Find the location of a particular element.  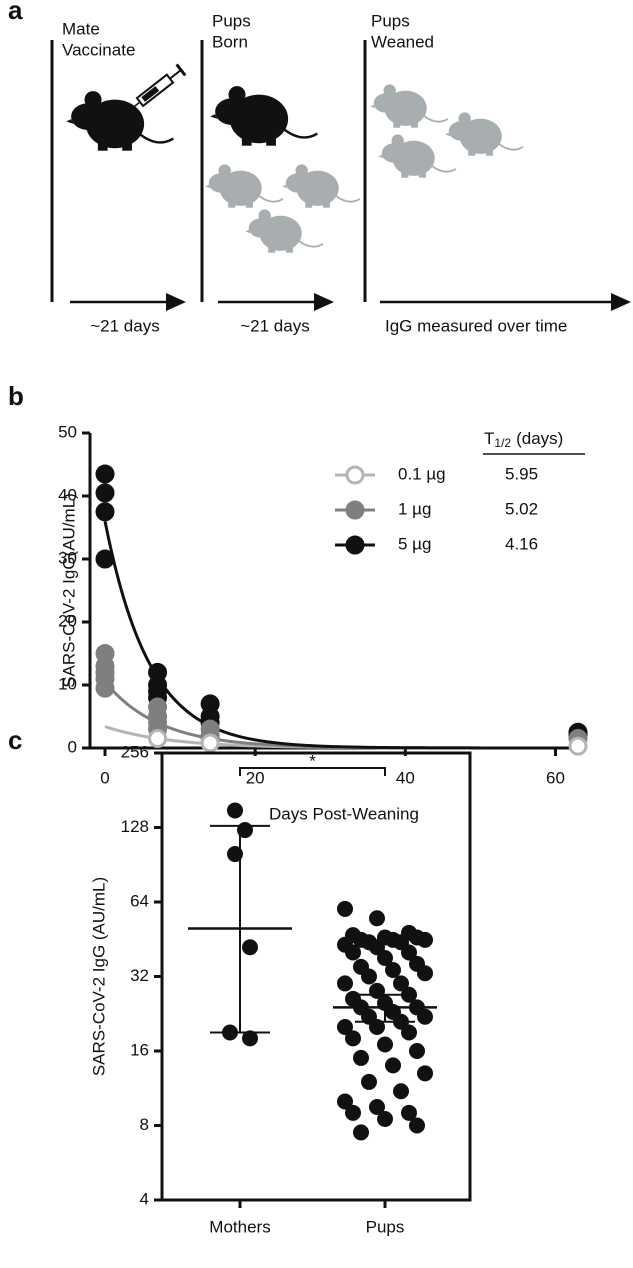

x-tick-label: 60 is located at coordinates (555, 777).